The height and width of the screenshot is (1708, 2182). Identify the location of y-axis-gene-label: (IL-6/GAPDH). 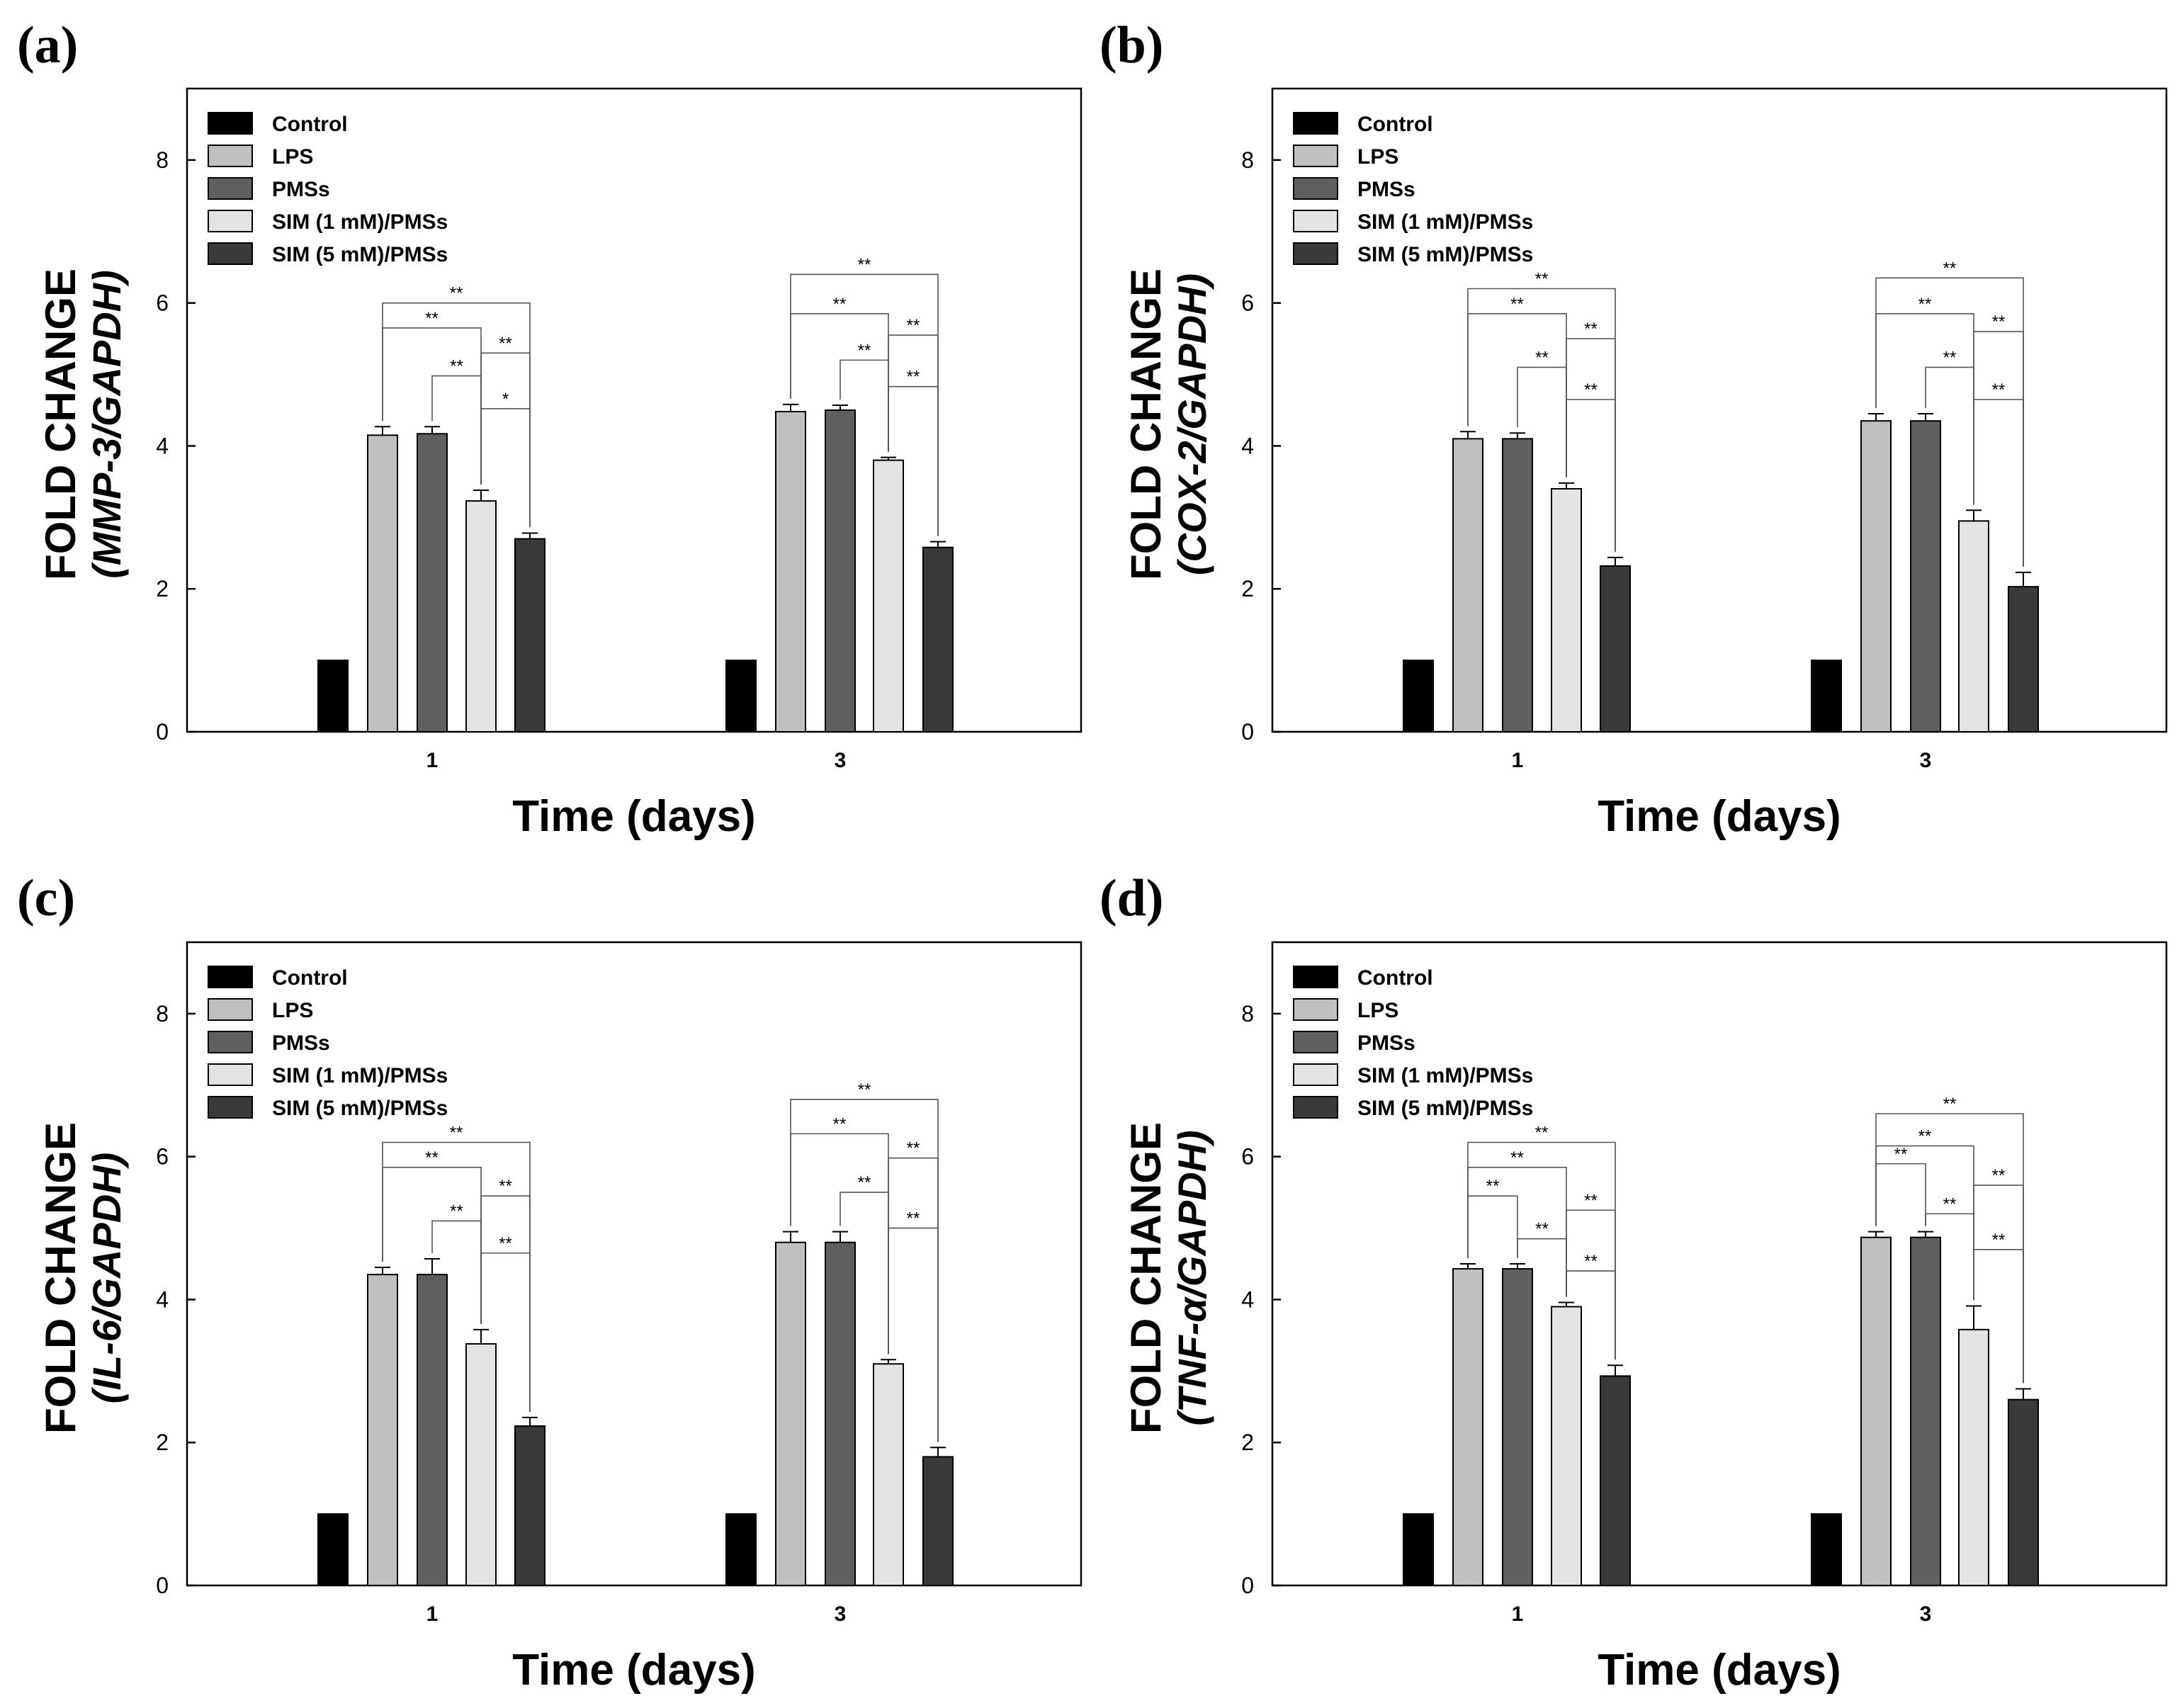
(106, 1278).